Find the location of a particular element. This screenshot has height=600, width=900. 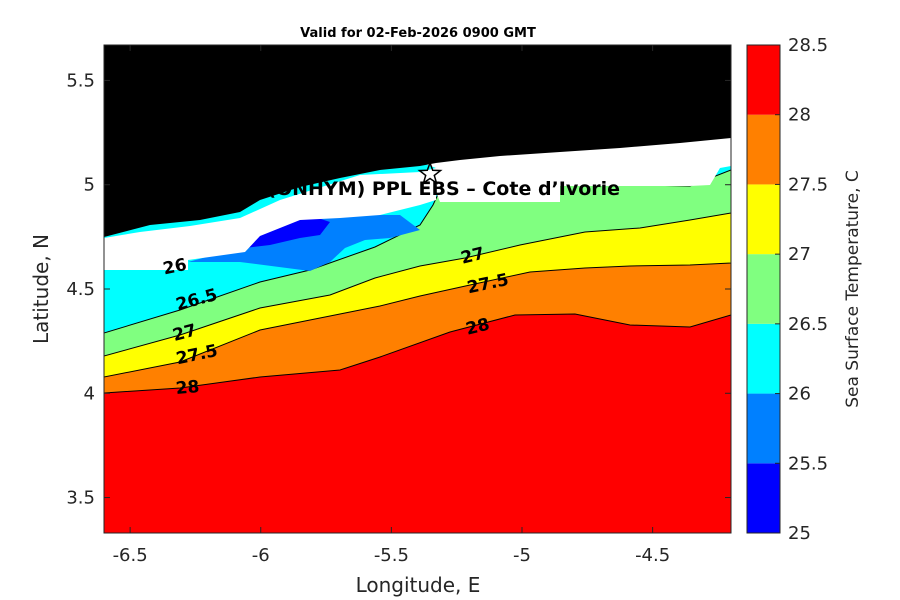

colorbar-label: Sea Surface Temperature, C is located at coordinates (853, 289).